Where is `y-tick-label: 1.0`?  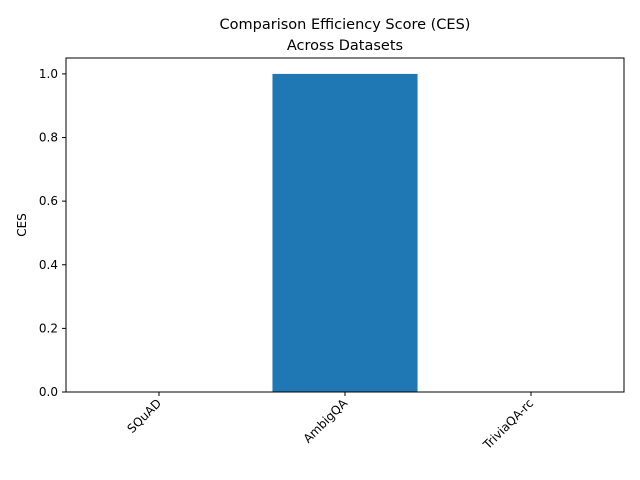 y-tick-label: 1.0 is located at coordinates (48, 74).